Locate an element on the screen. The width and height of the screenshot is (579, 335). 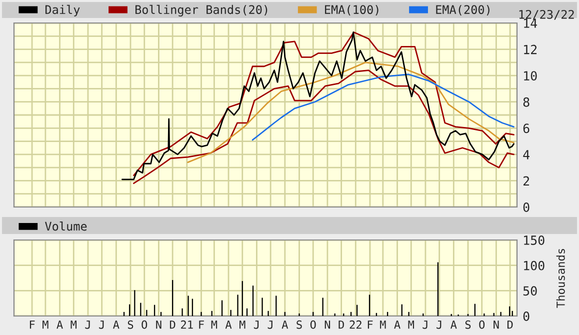
y-tick-label: 6 is located at coordinates (526, 129).